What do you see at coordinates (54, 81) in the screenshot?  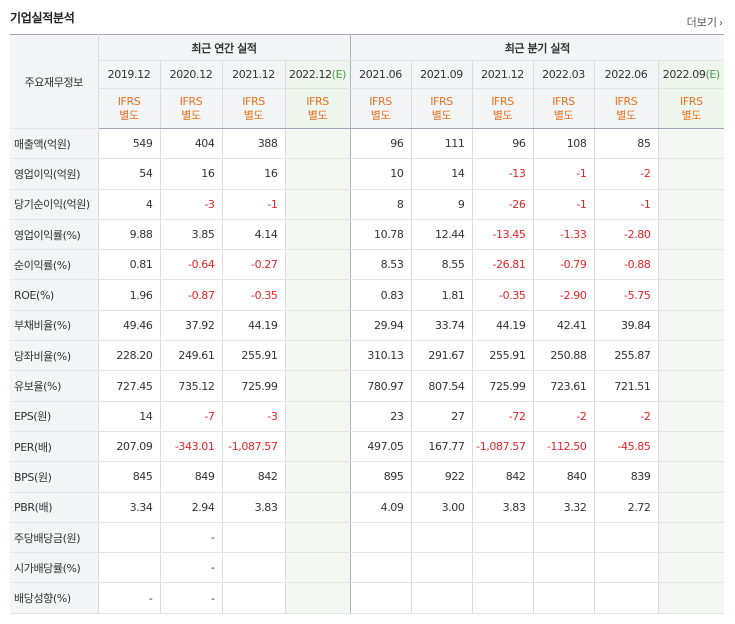 I see `corner-header: 주요재무정보` at bounding box center [54, 81].